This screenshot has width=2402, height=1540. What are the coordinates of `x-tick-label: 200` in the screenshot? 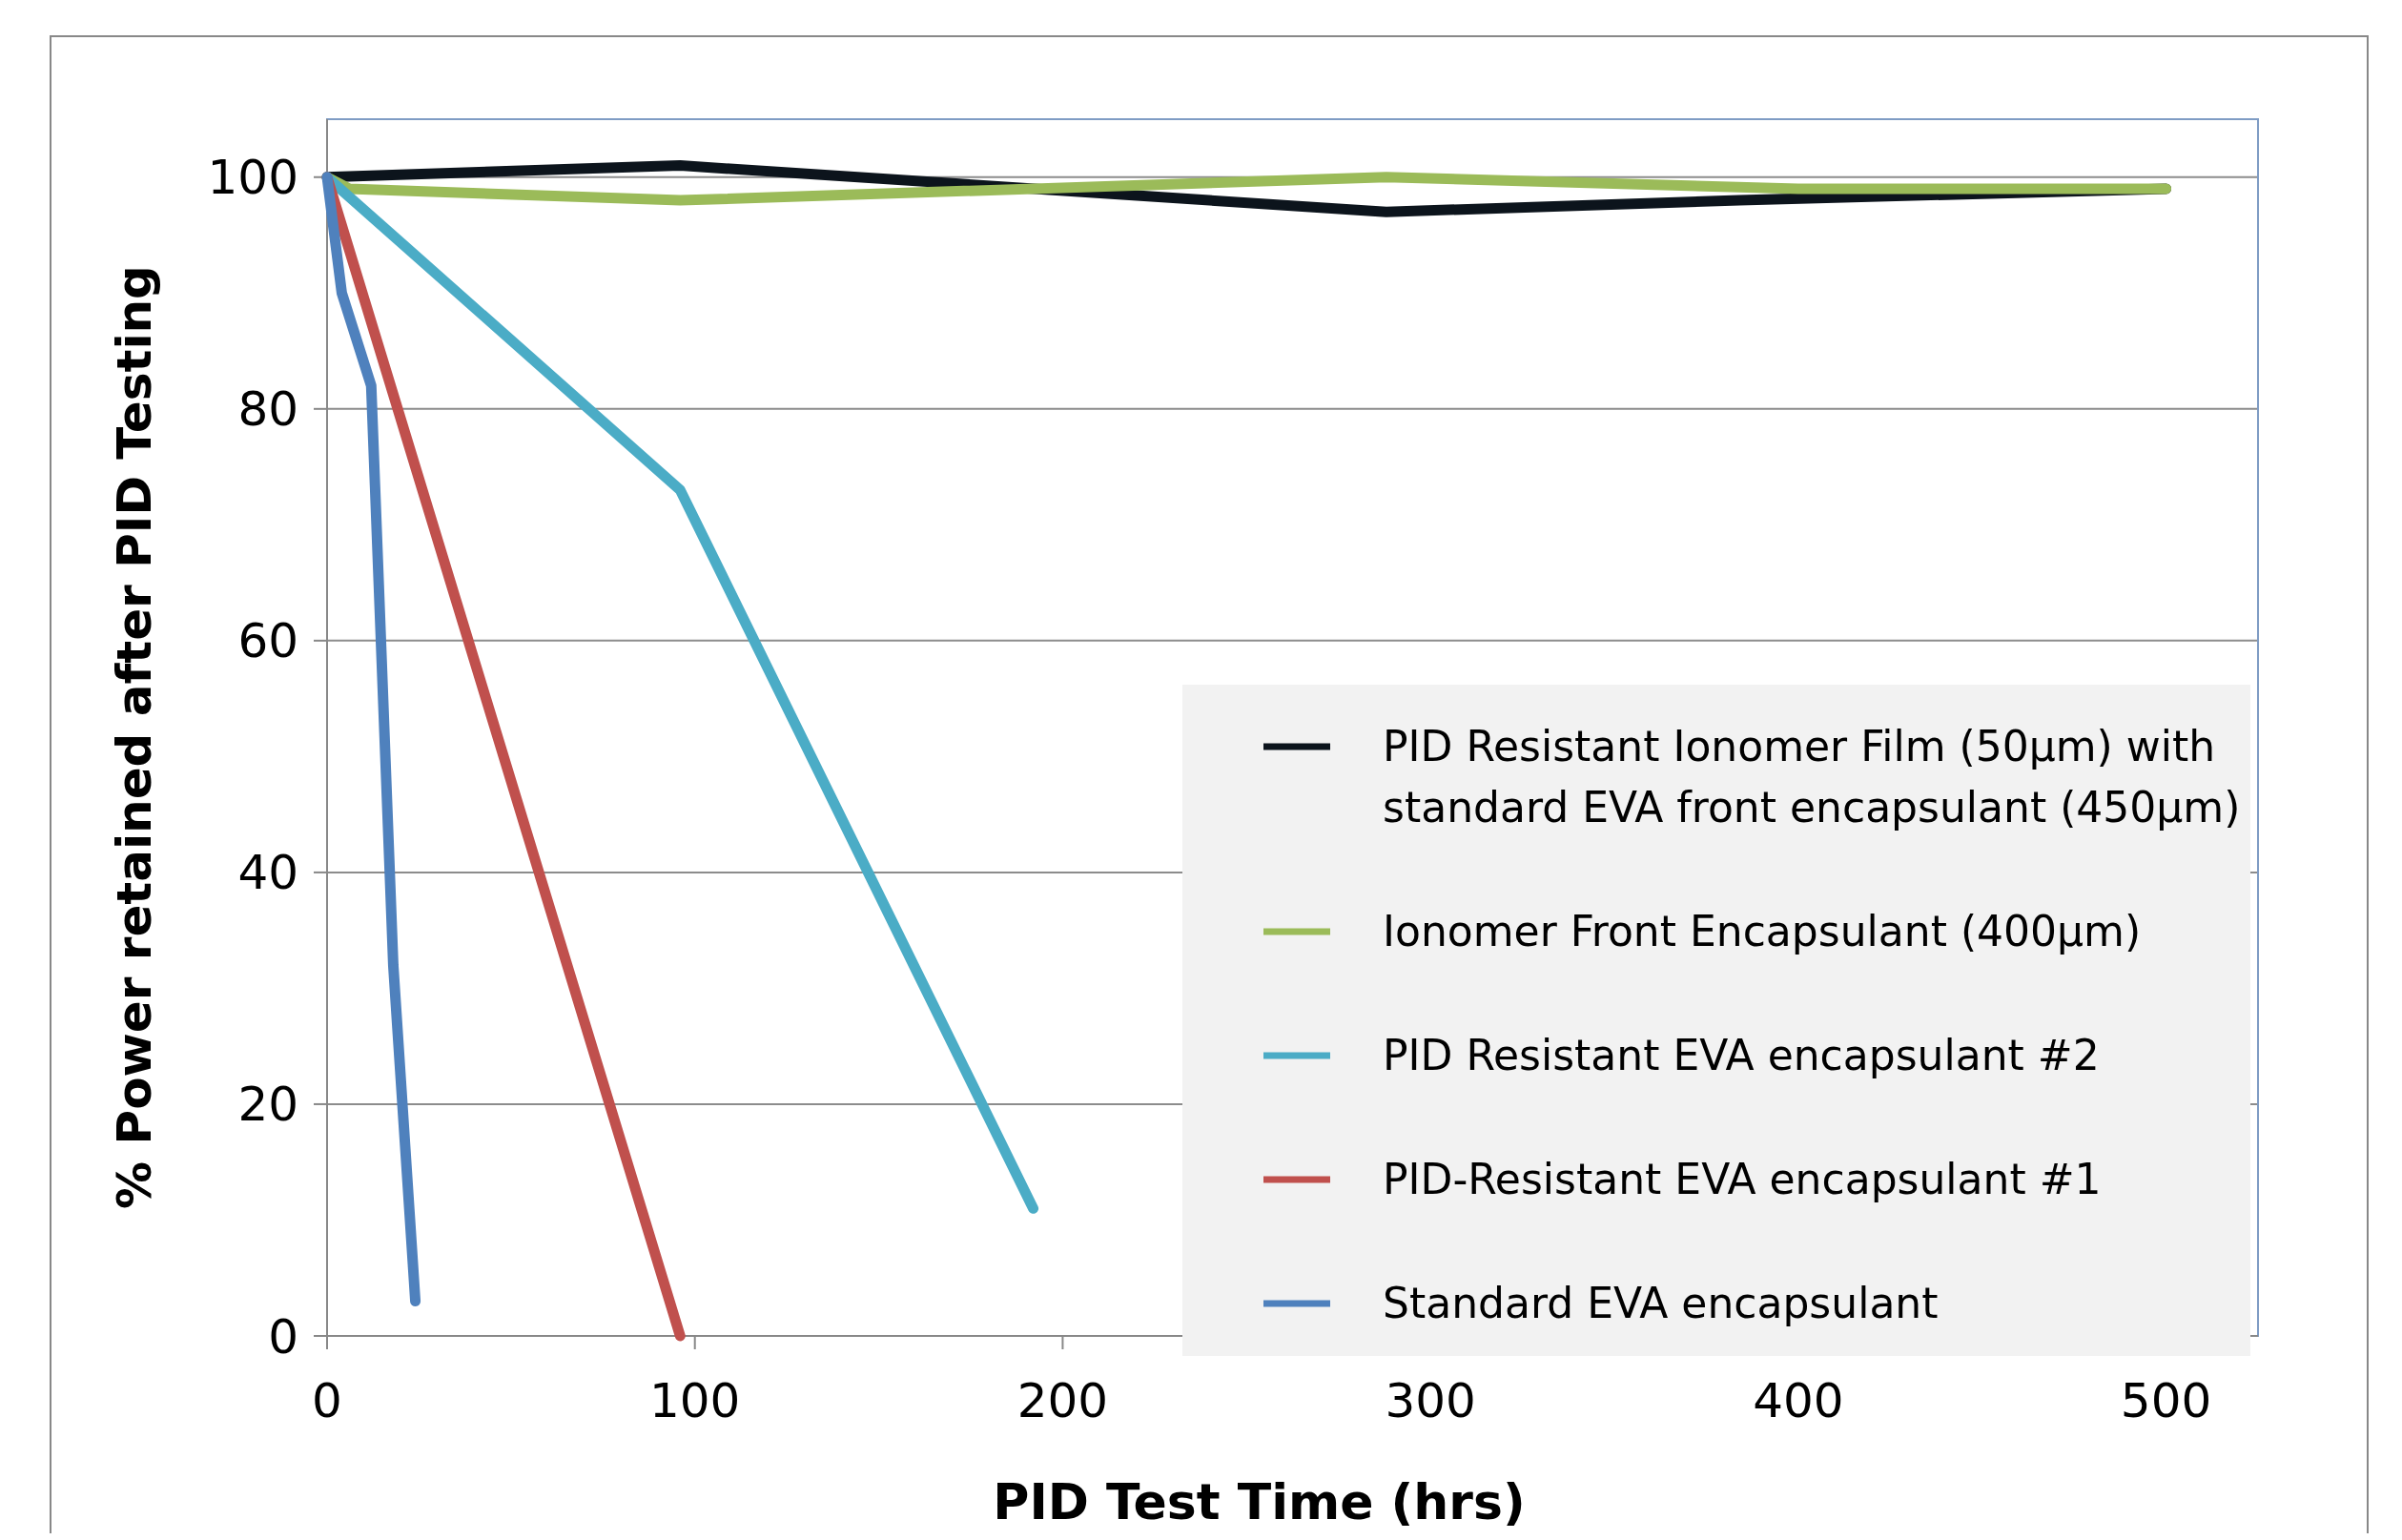 It's located at (1062, 1400).